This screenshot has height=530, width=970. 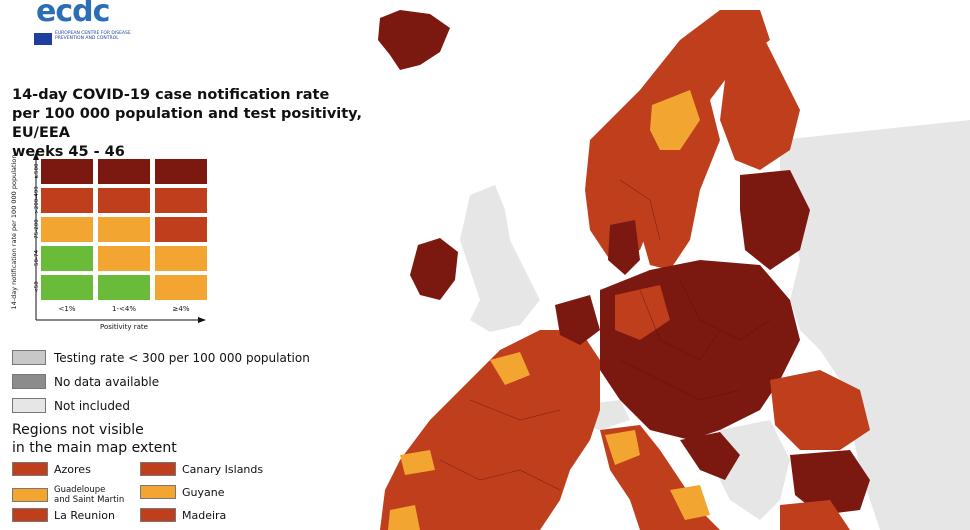 What do you see at coordinates (37, 287) in the screenshot?
I see `matrix-row-label: <50` at bounding box center [37, 287].